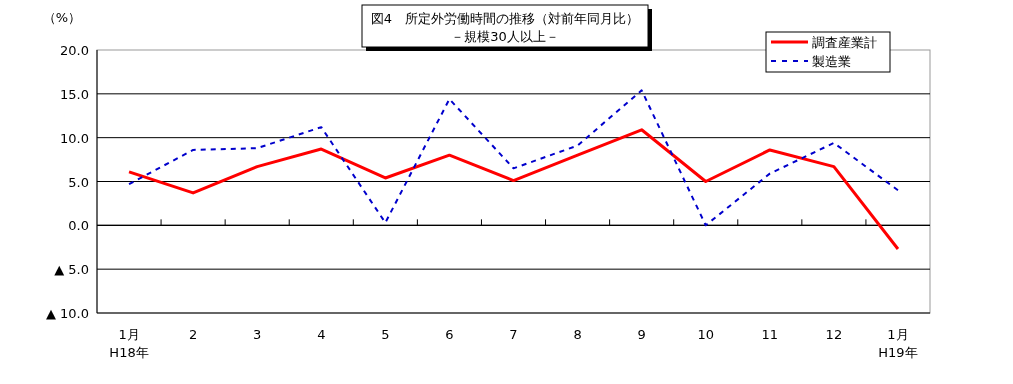  What do you see at coordinates (129, 343) in the screenshot?
I see `x-tick-label: 1月 H18年` at bounding box center [129, 343].